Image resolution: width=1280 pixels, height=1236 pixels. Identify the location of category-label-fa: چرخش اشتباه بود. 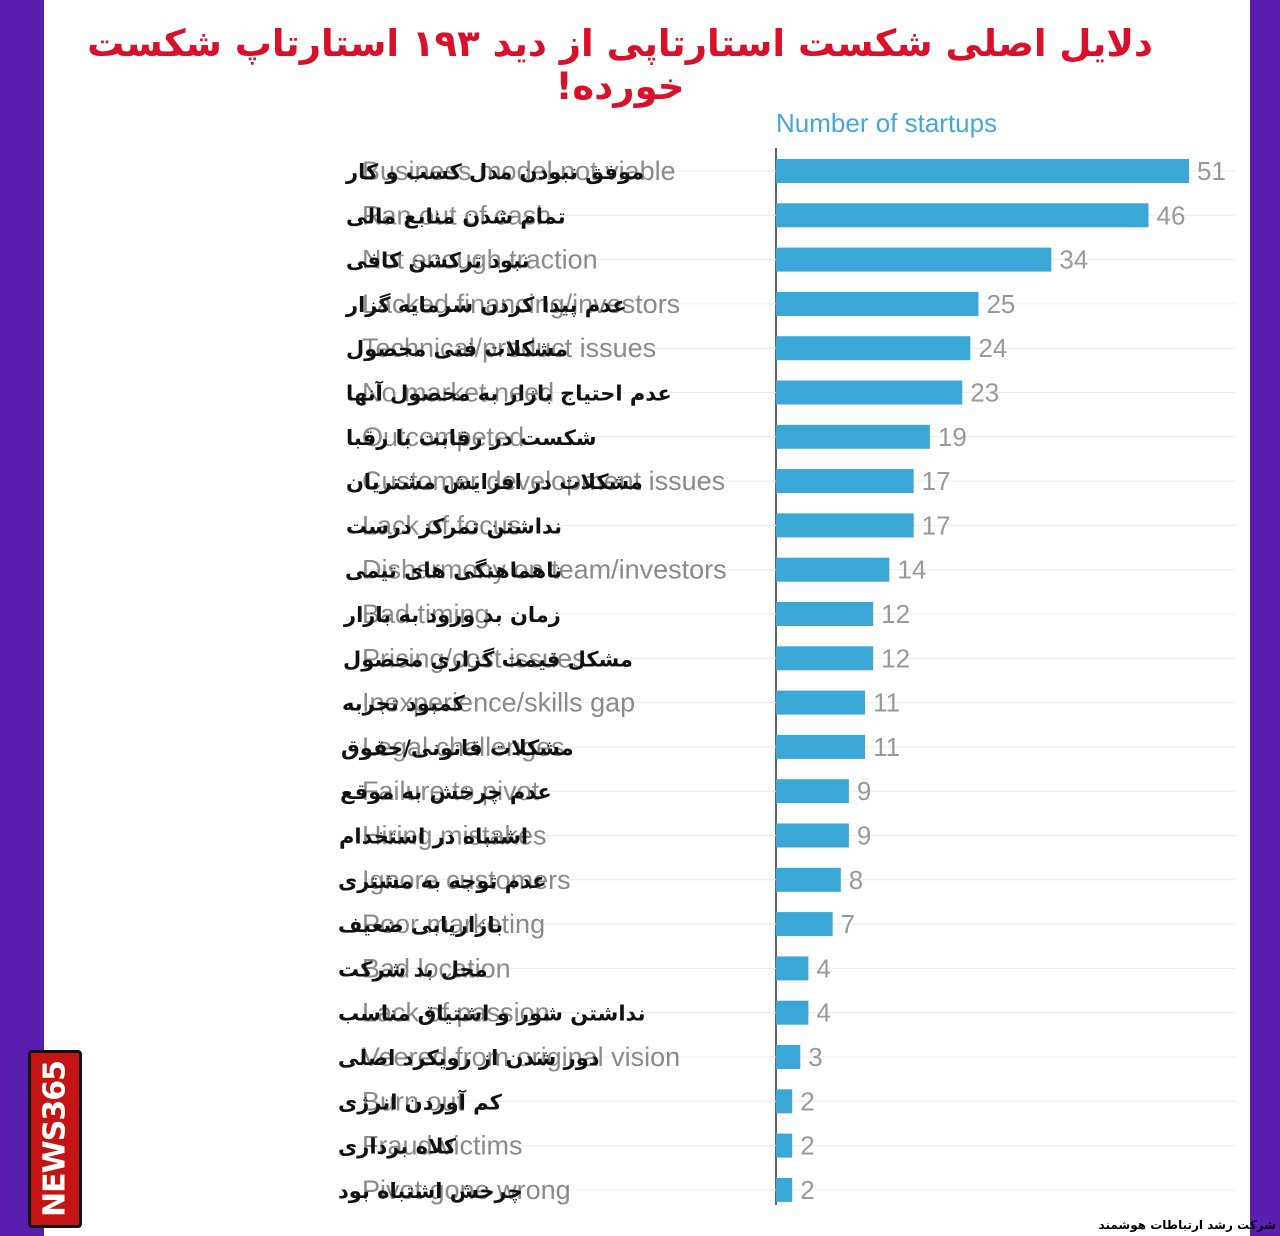
(430, 1191).